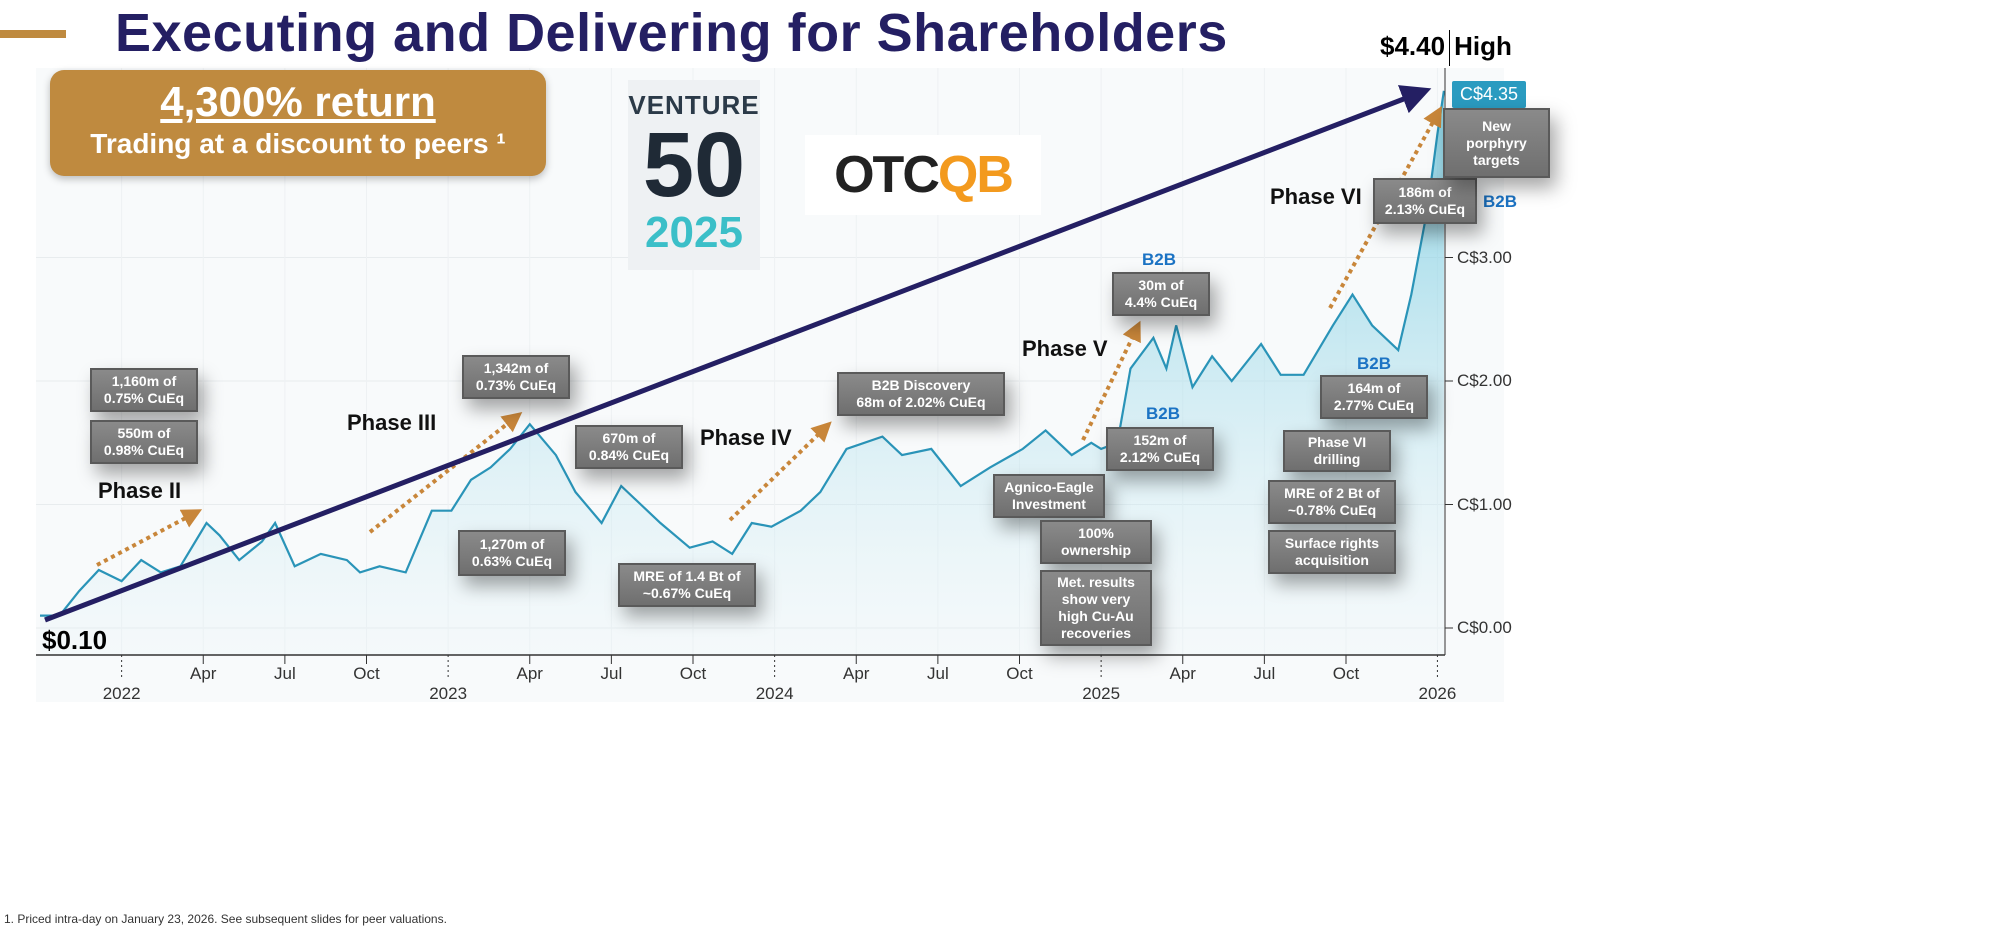 The height and width of the screenshot is (931, 2000). I want to click on x-year-label: 2024, so click(774, 693).